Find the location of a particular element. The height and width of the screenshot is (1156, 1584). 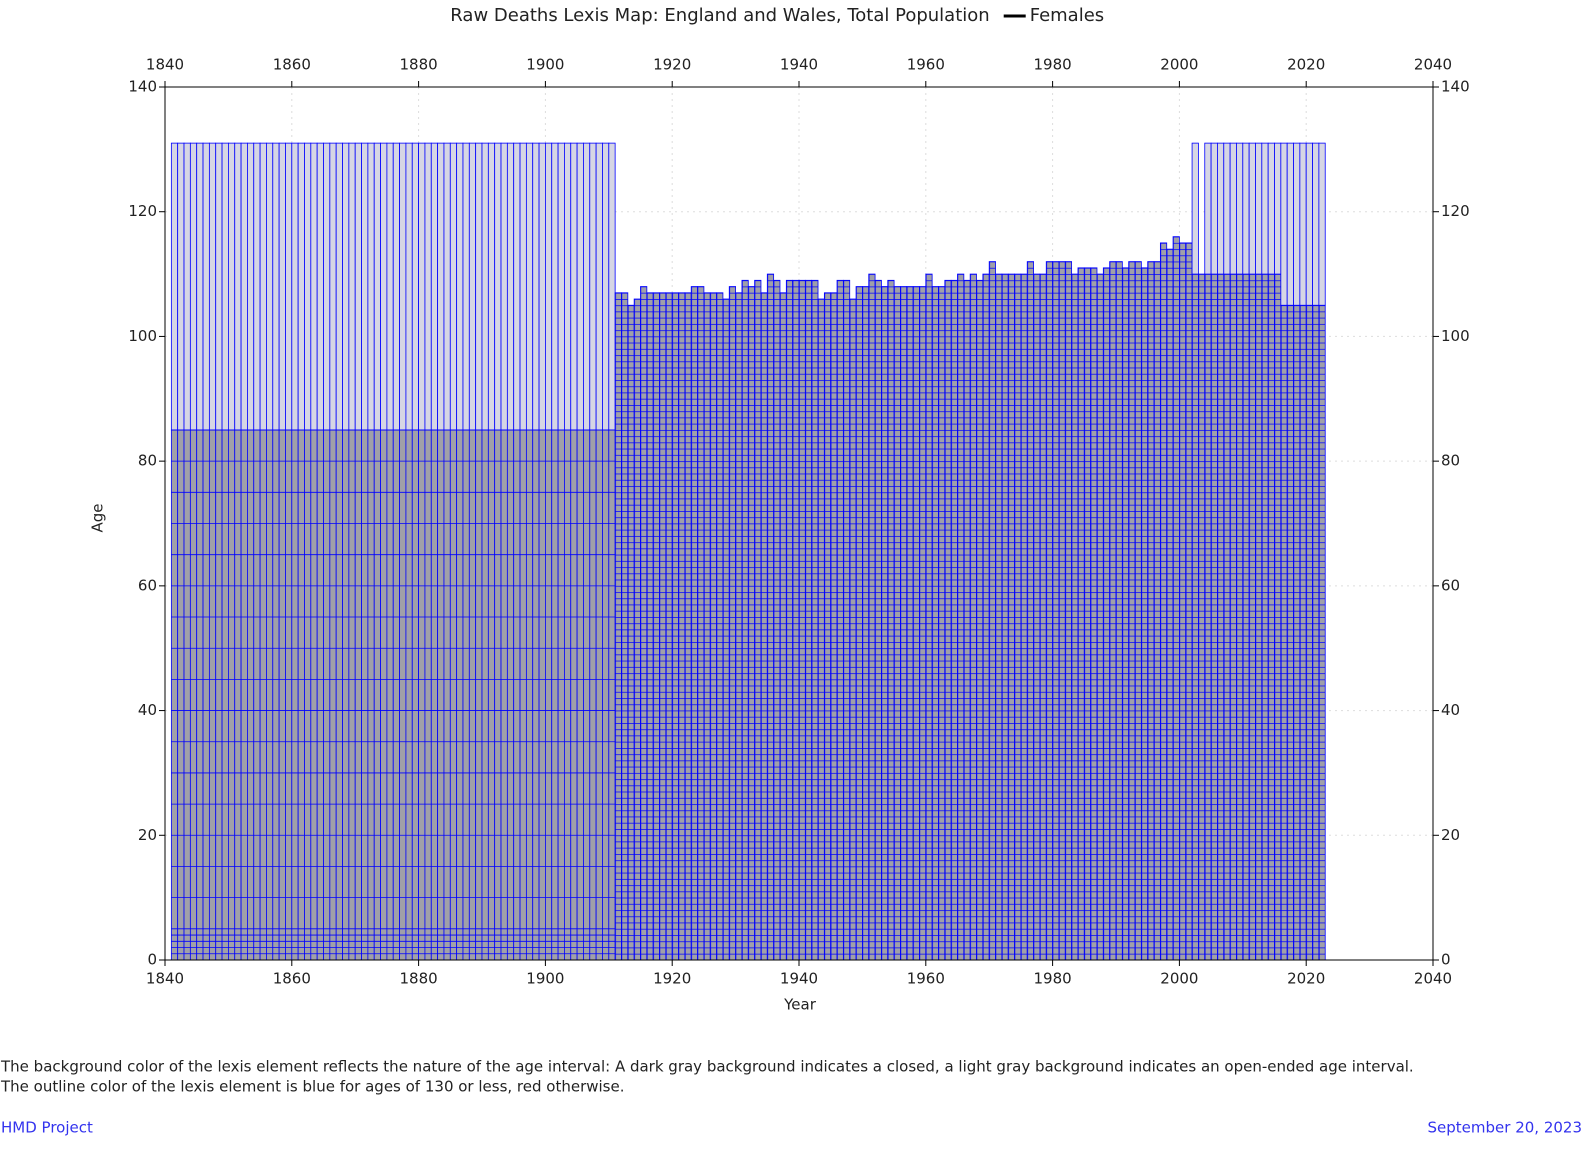

y-tick-label: 100 is located at coordinates (142, 336).